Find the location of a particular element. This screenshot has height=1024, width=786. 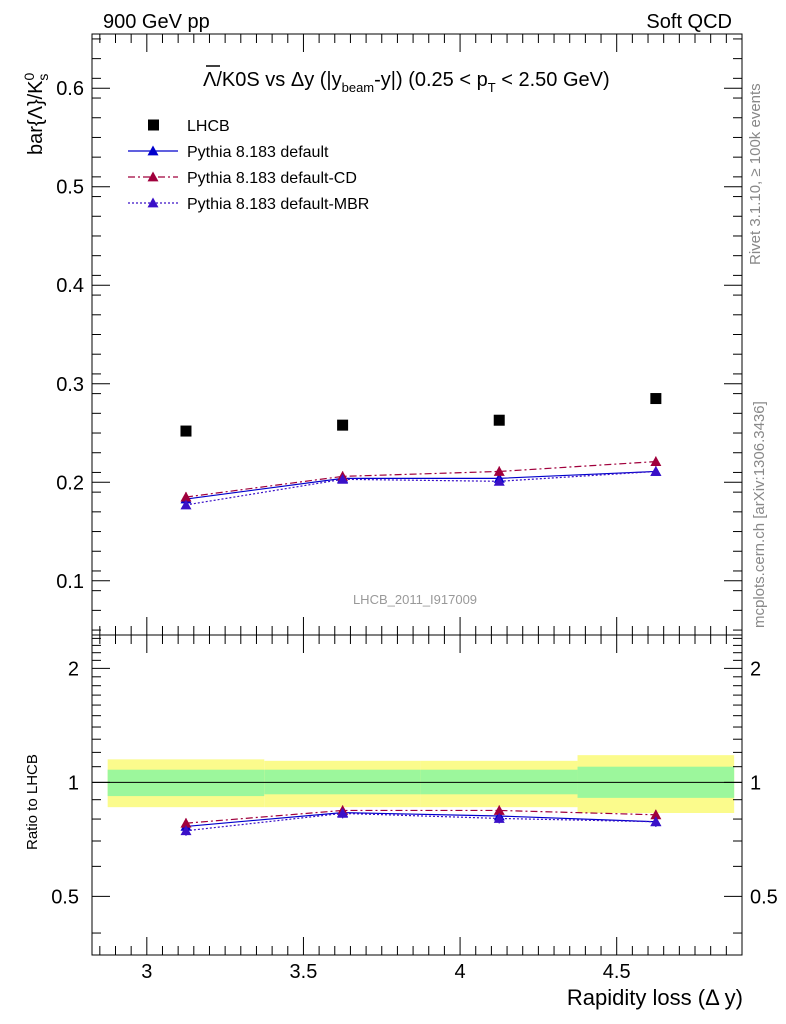

x-axis-label: Rapidity loss (Δ y) is located at coordinates (655, 997).